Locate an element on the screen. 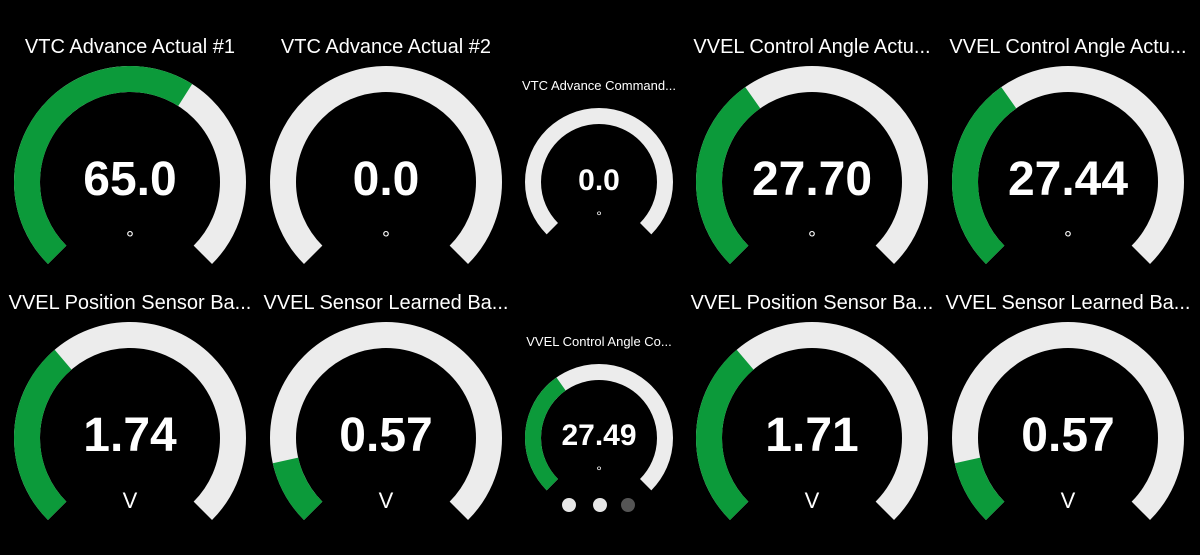 The height and width of the screenshot is (555, 1200). gauge-title: VTC Advance Actual #2 is located at coordinates (386, 47).